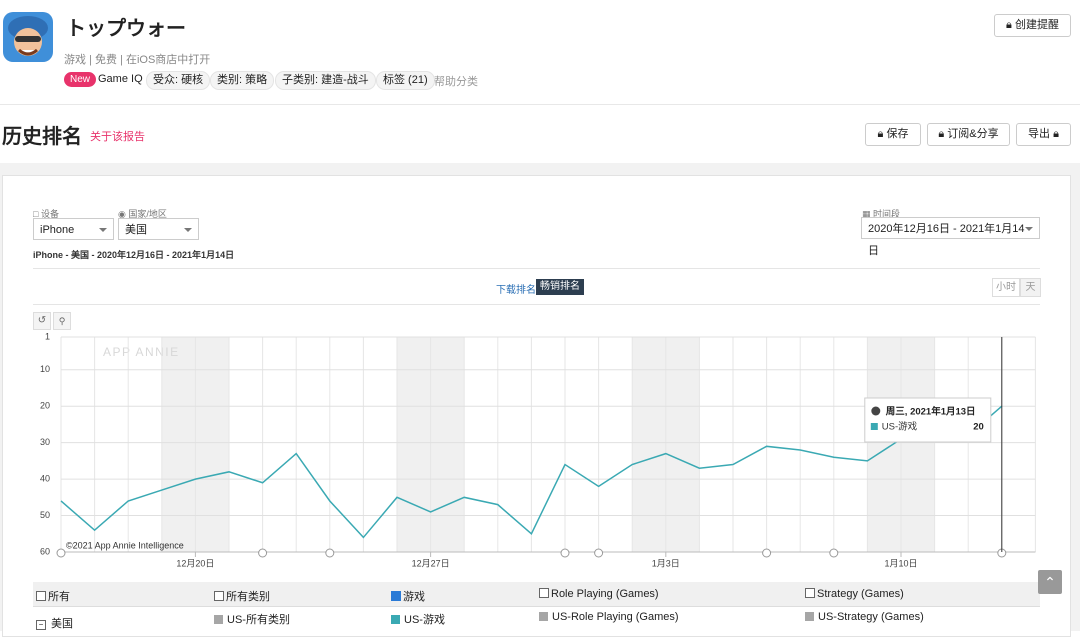  What do you see at coordinates (536, 594) in the screenshot?
I see `legend-header` at bounding box center [536, 594].